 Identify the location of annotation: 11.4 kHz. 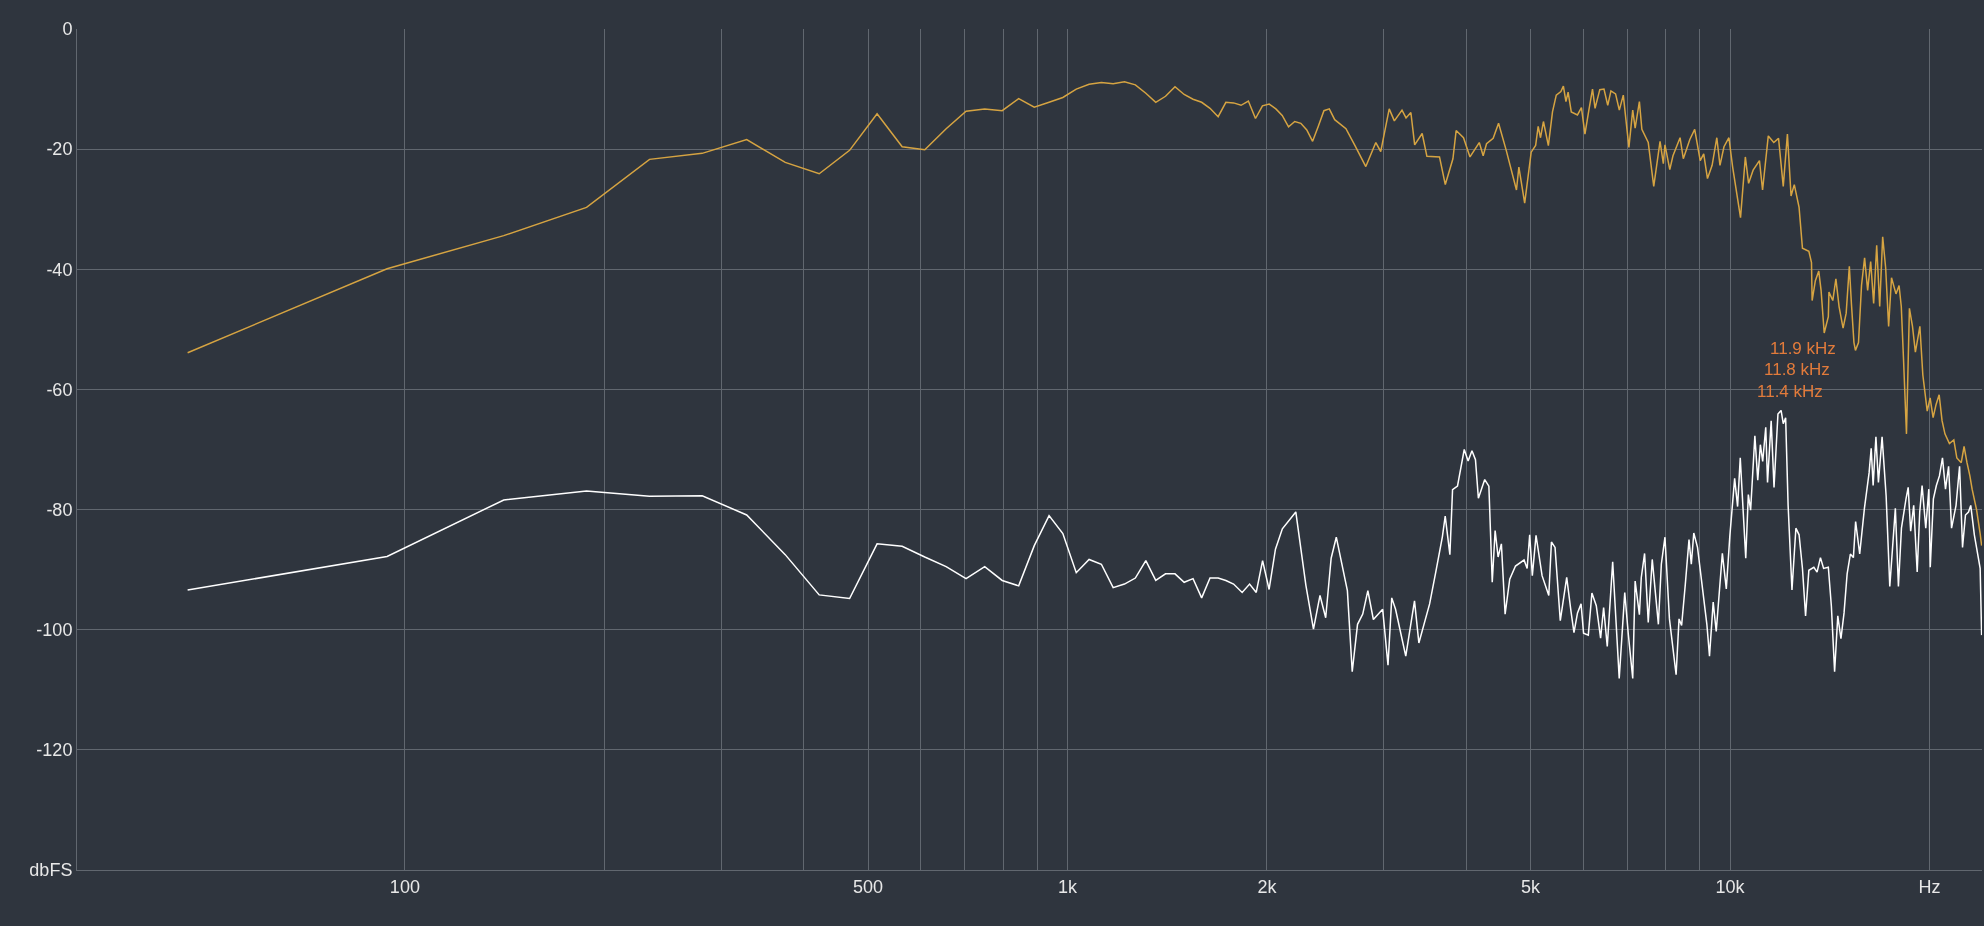
(1790, 391).